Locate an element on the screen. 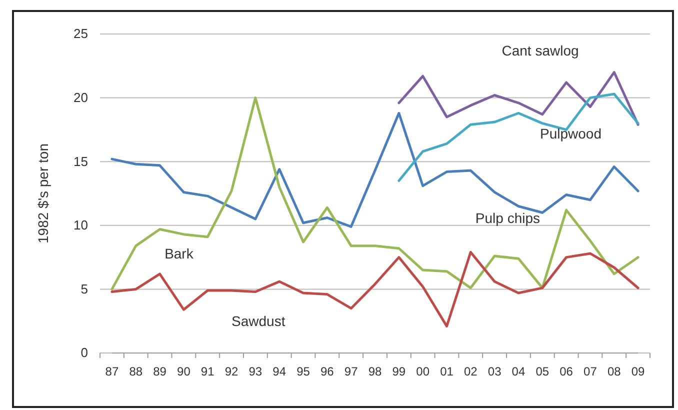 This screenshot has width=678, height=410. x-tick-label: 91 is located at coordinates (207, 371).